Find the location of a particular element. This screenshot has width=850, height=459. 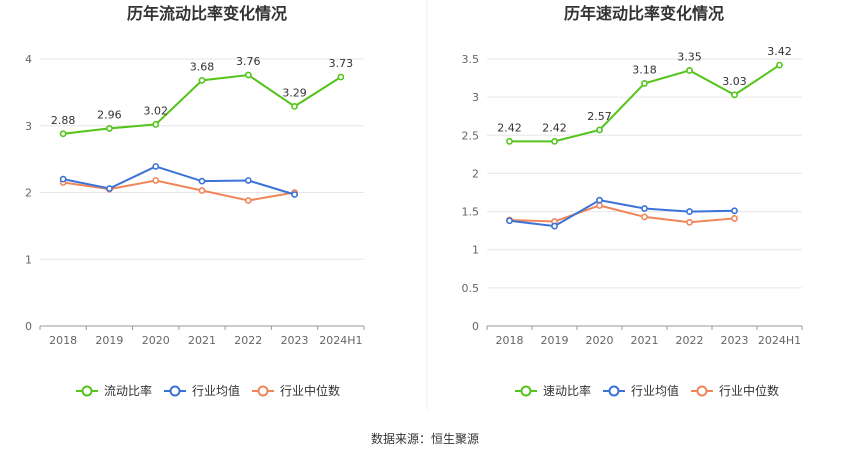

legend-item: 行业均值 is located at coordinates (202, 390).